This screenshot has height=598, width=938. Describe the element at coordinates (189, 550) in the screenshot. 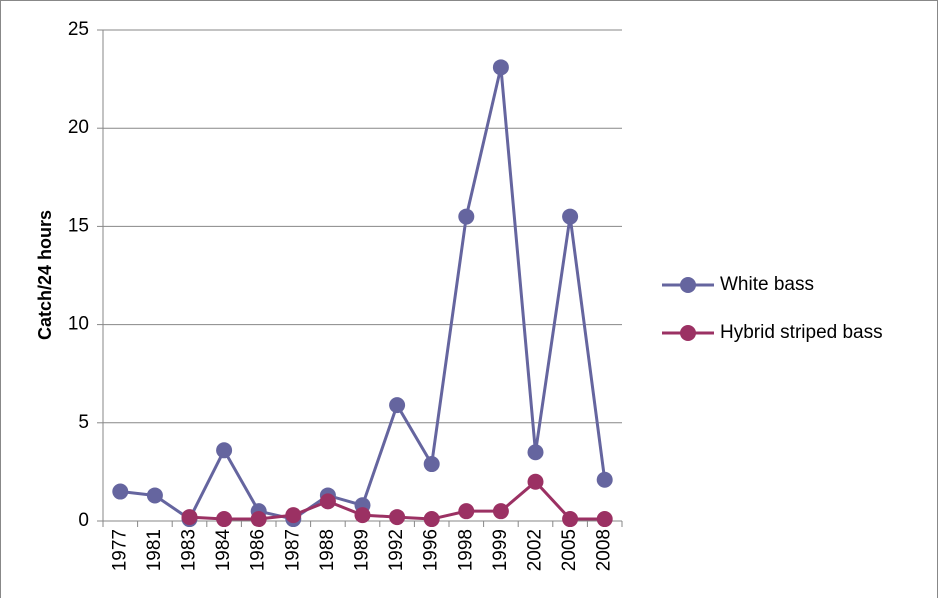

I see `x-tick-label: 1983` at that location.